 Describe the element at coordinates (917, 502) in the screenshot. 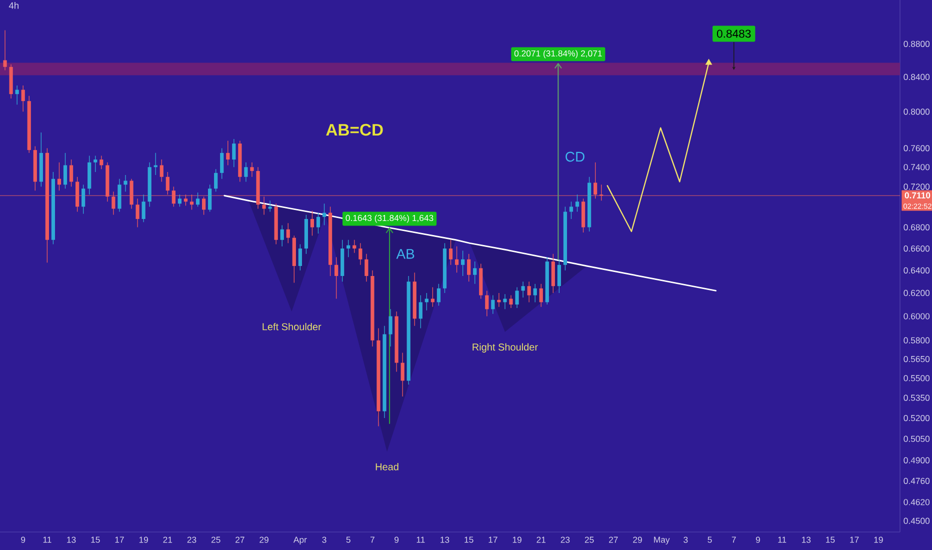

I see `y-tick-label: 0.4620` at that location.